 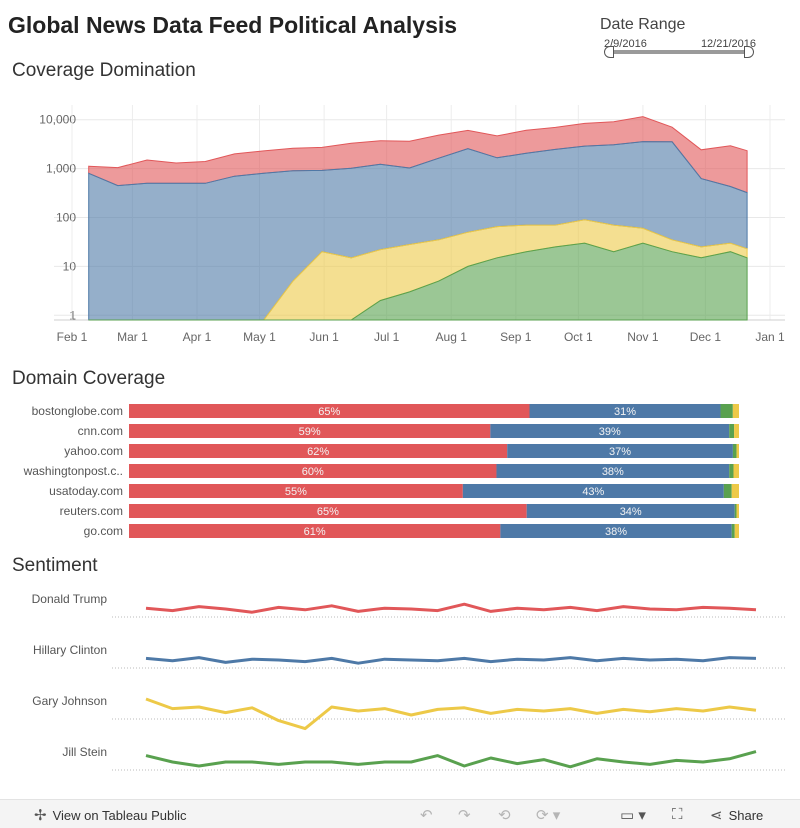 I want to click on domain-bar-label: 55%, so click(x=296, y=492).